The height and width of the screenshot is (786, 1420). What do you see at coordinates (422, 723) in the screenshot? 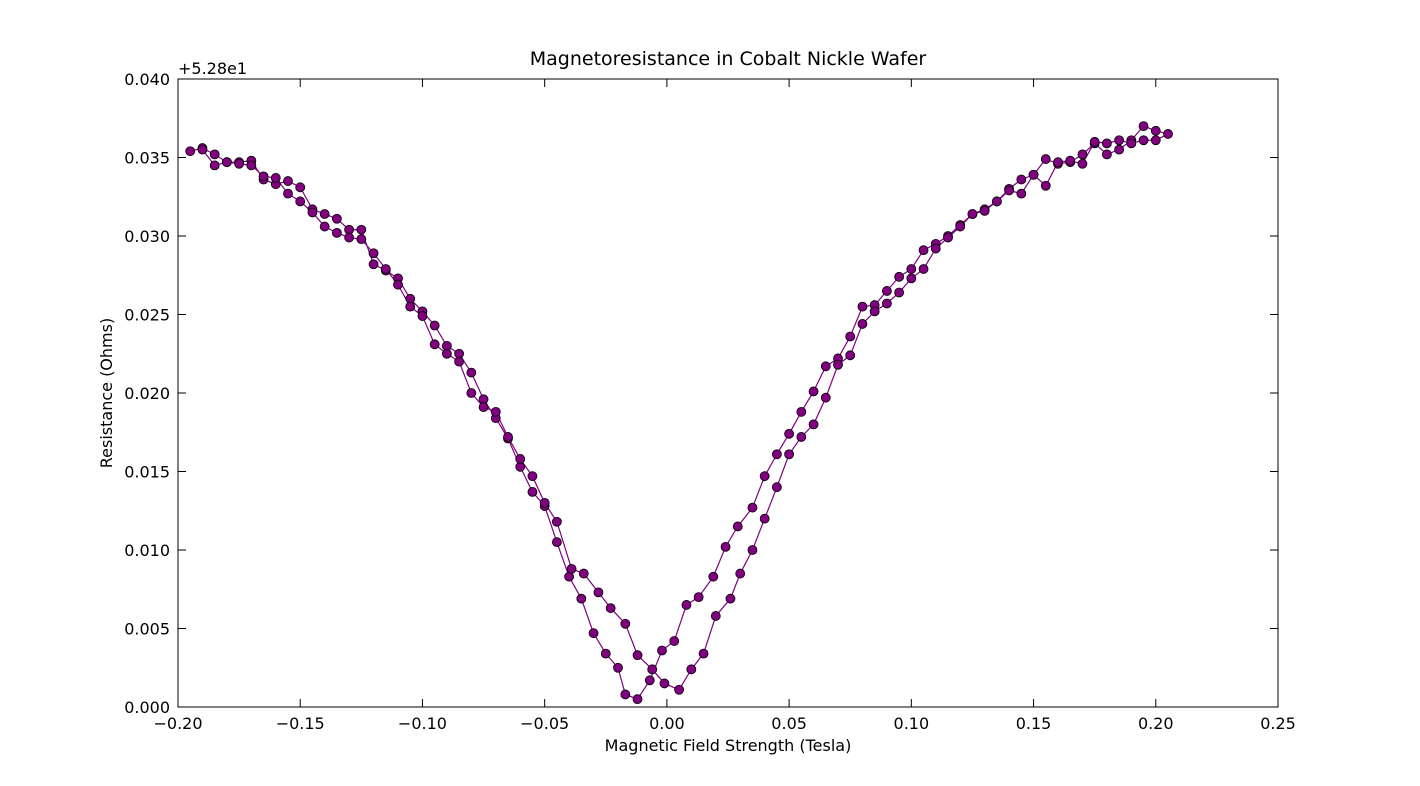
I see `x-tick-label: −0.10` at bounding box center [422, 723].